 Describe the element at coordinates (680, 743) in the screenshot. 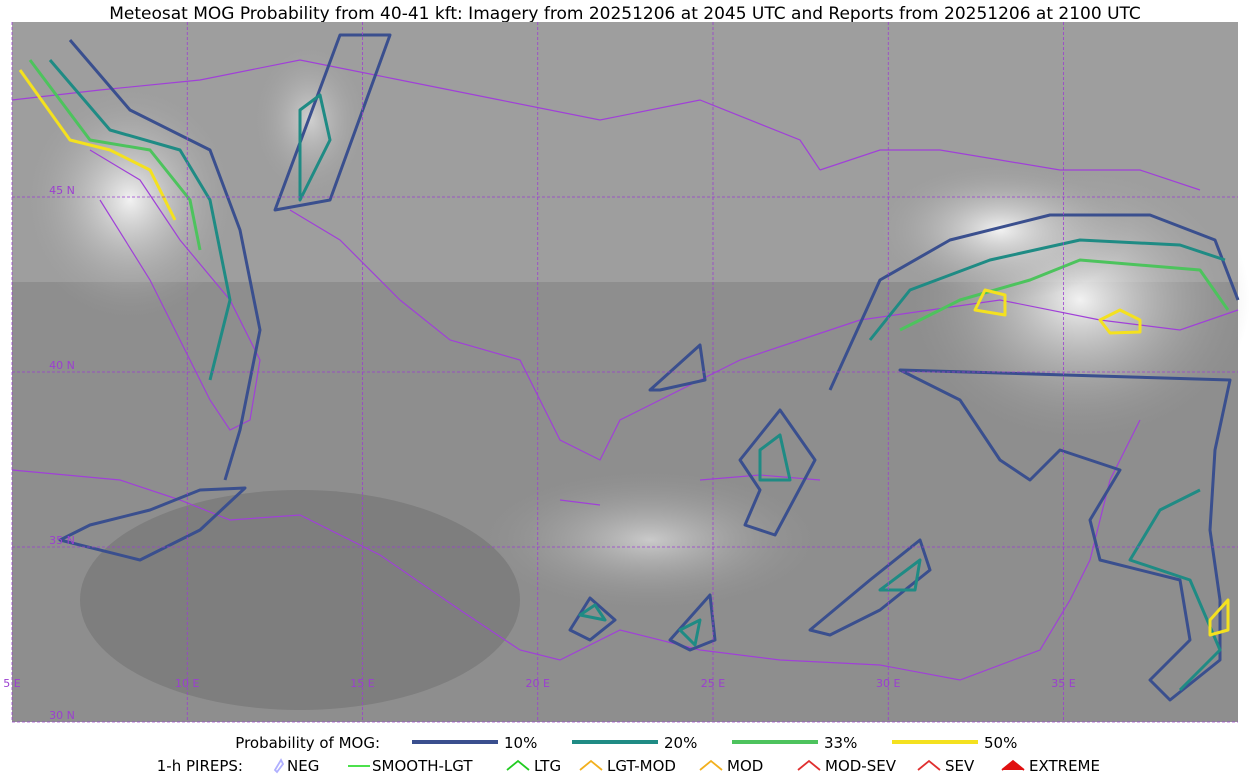

I see `legend-label: 20%` at that location.